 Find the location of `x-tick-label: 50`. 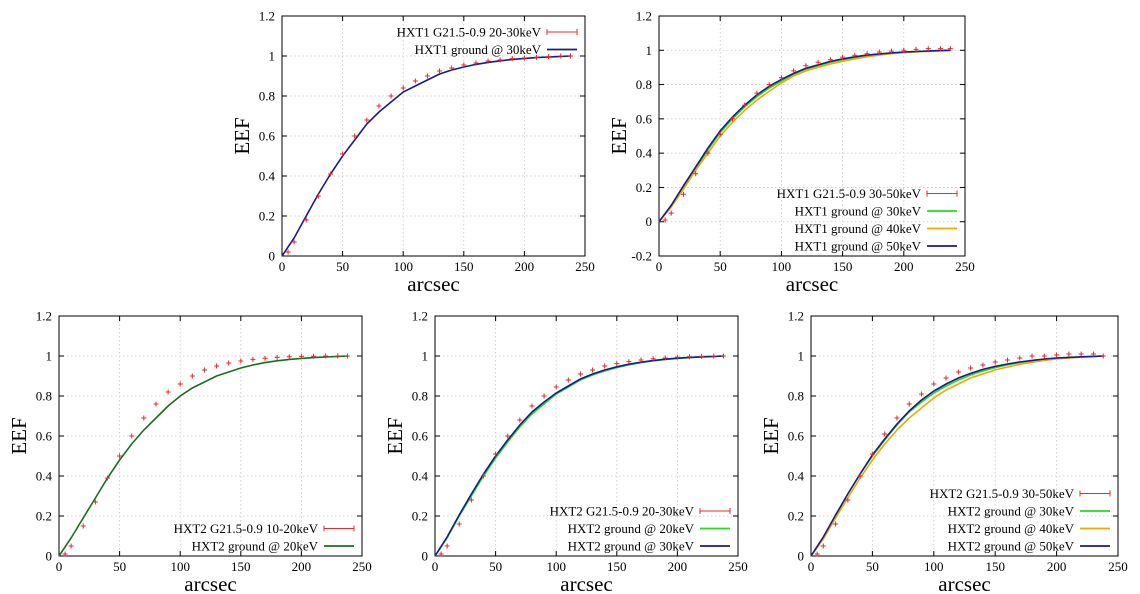

x-tick-label: 50 is located at coordinates (495, 566).